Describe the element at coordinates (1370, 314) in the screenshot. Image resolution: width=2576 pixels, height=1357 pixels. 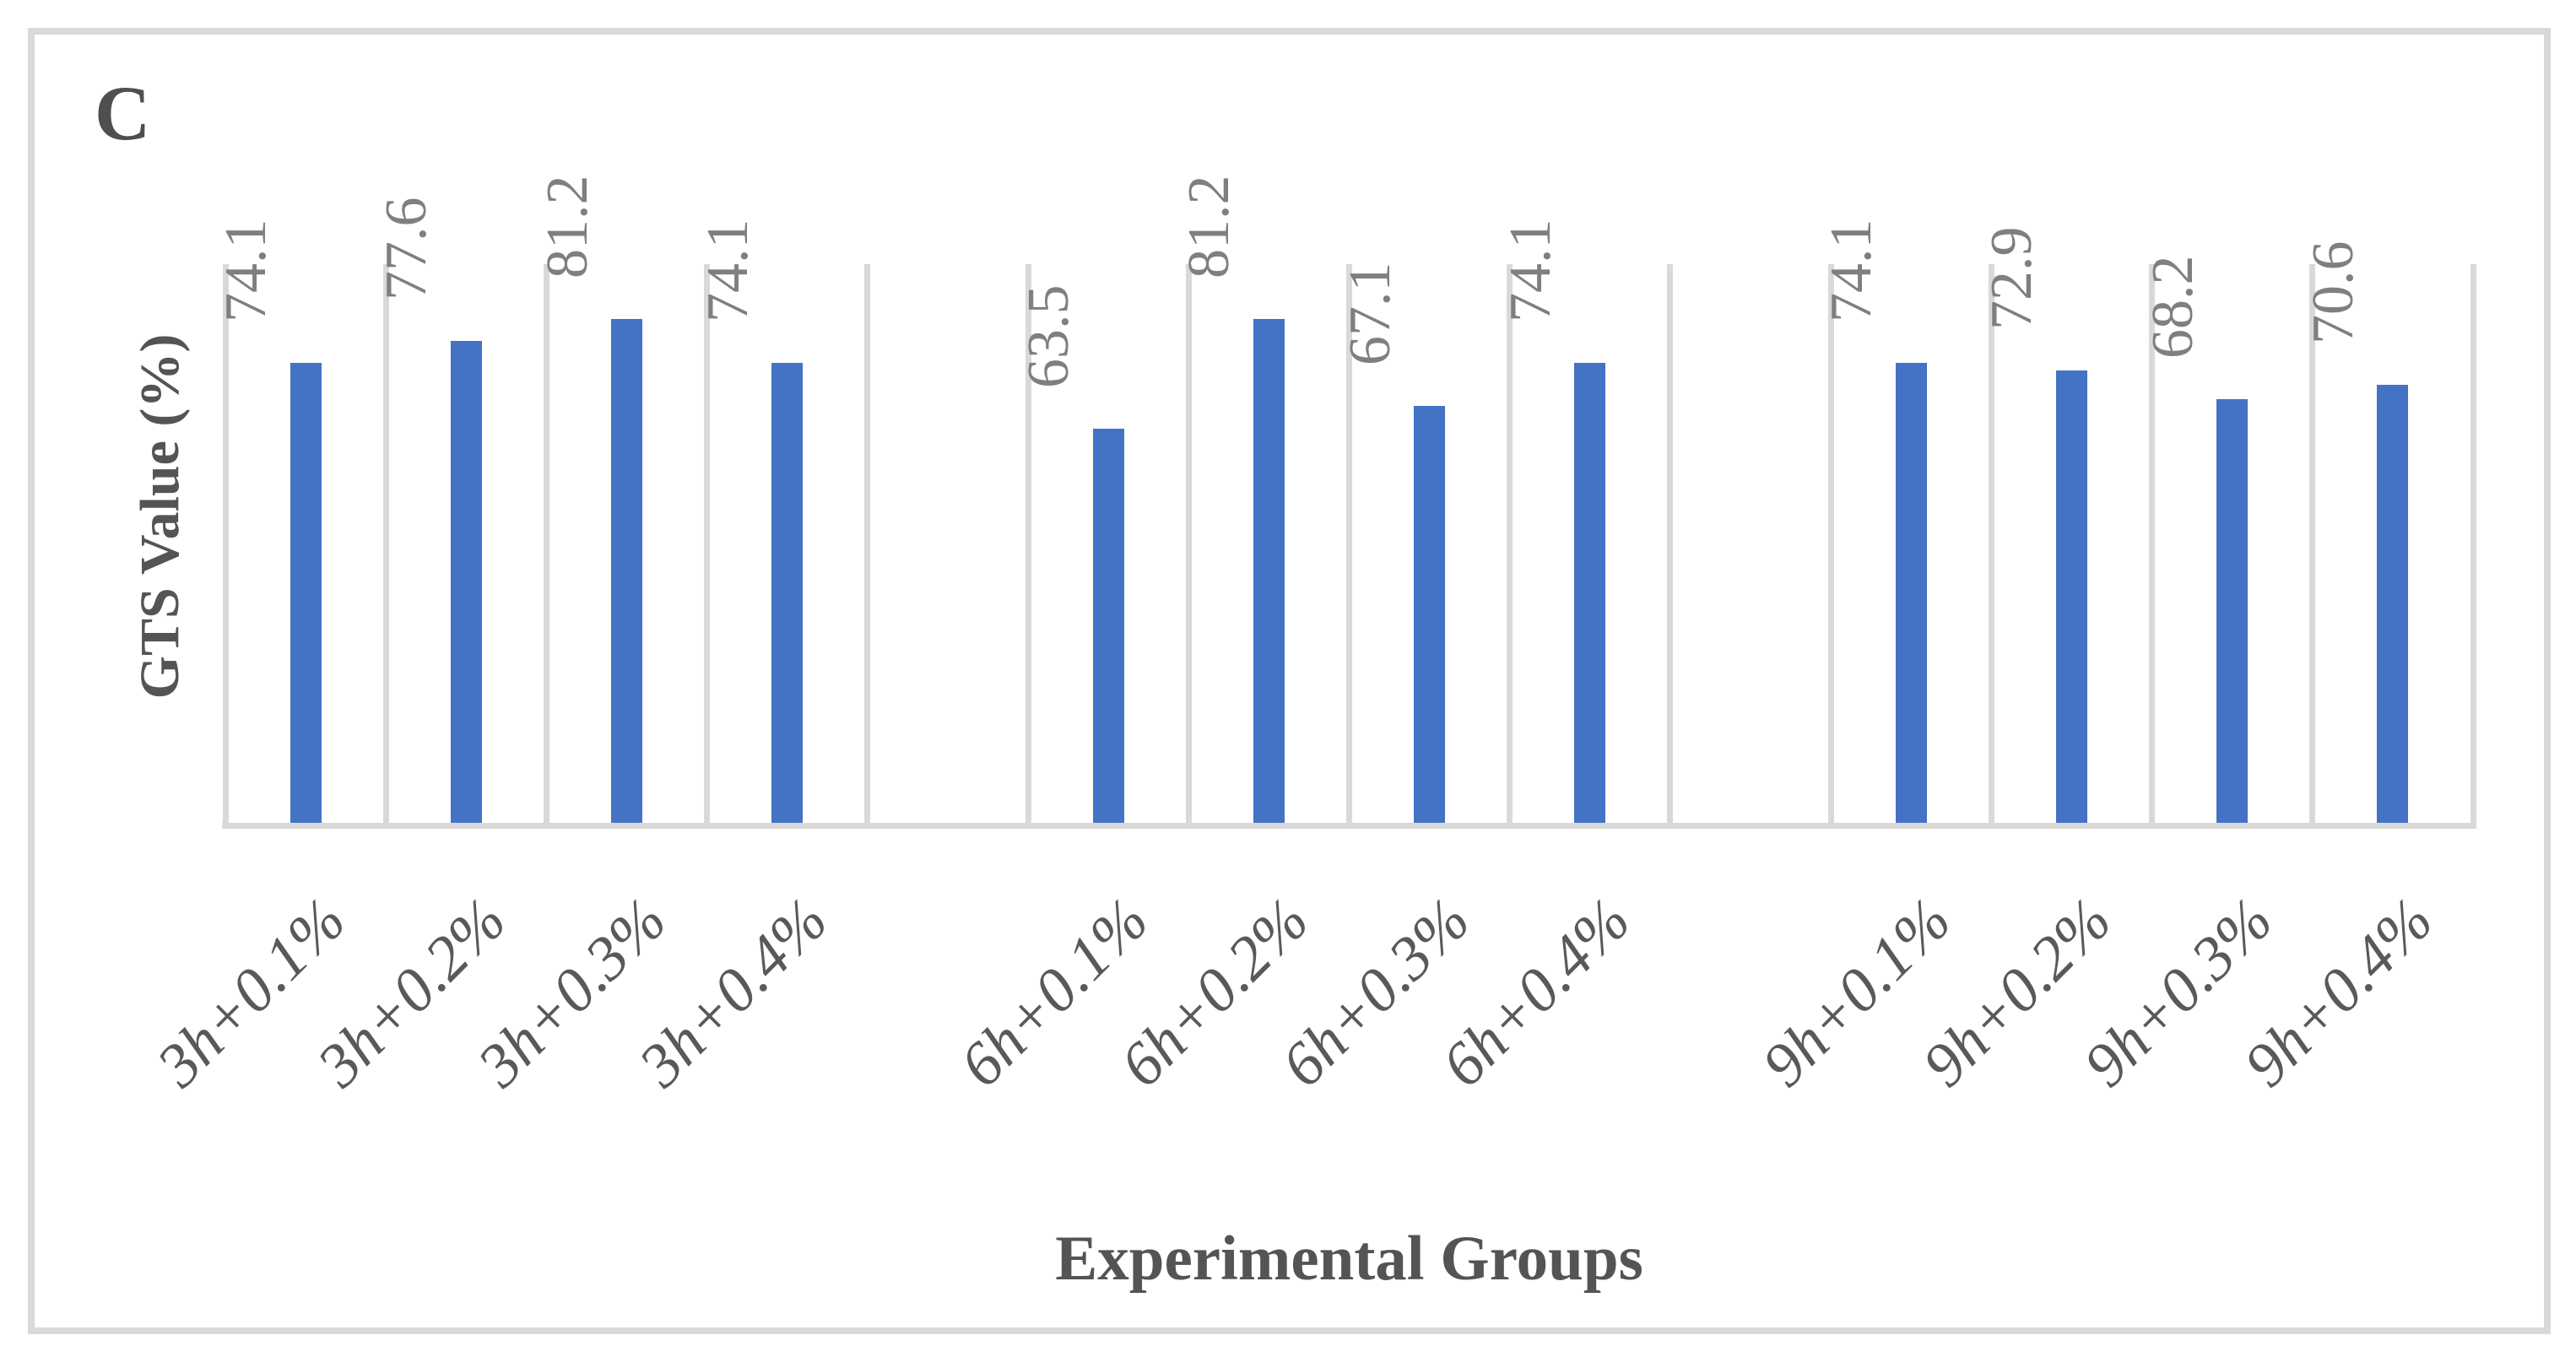
I see `value-label: 67.1` at that location.